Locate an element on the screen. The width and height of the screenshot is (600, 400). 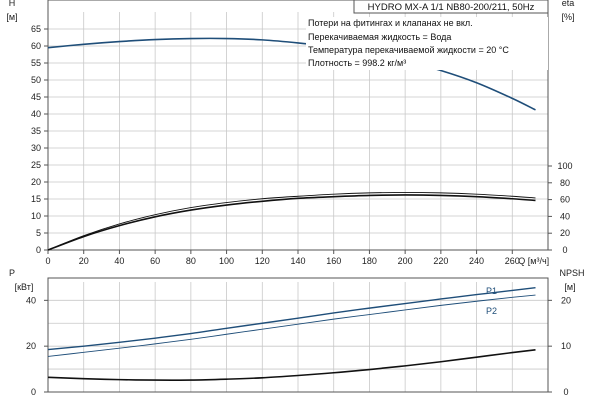
note-line: Перекачиваемая жидкость = Вода is located at coordinates (379, 37).